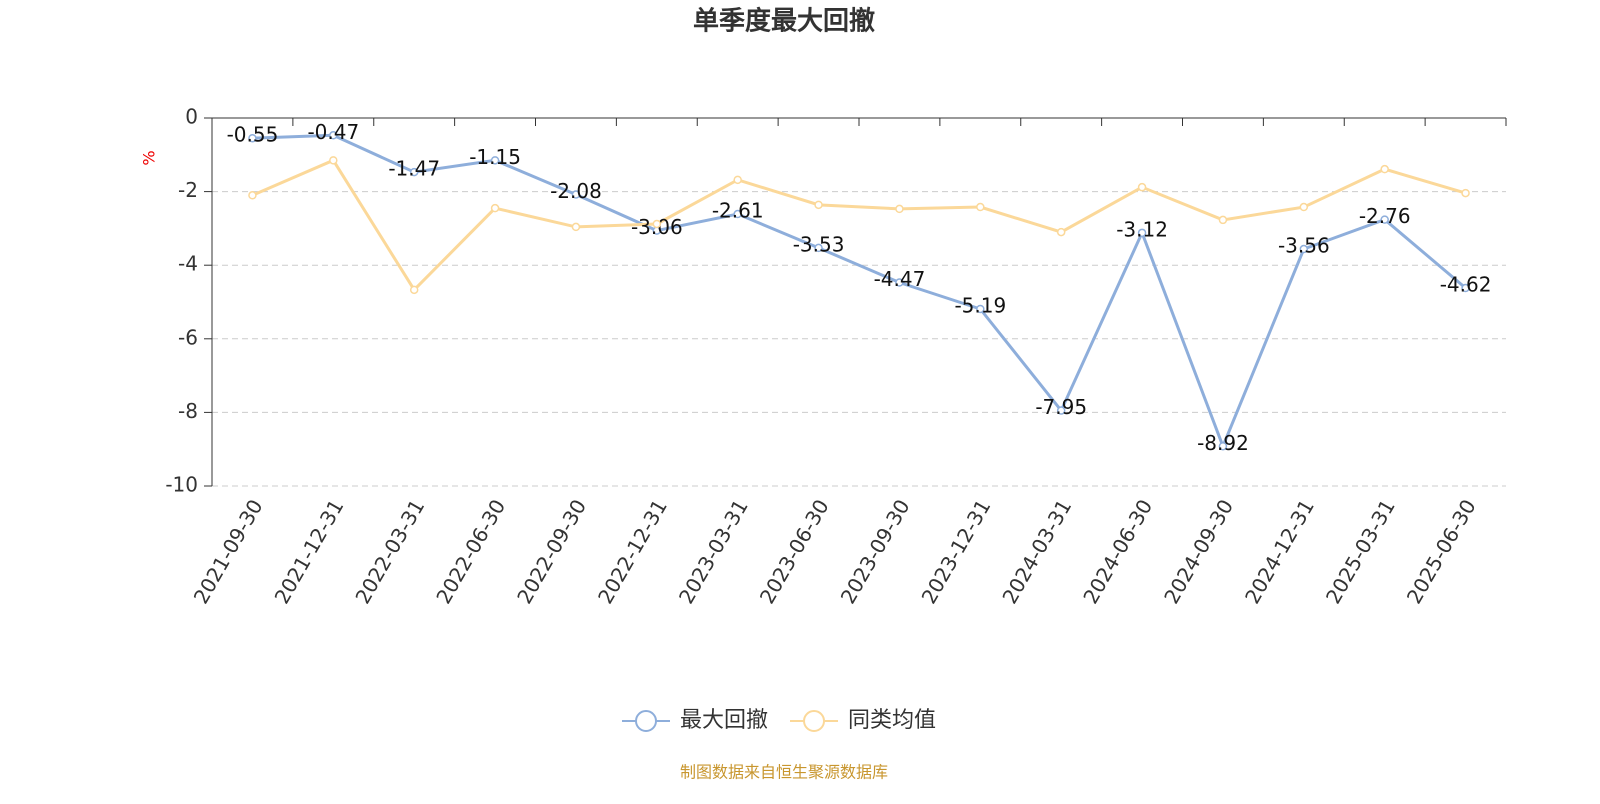 This screenshot has height=804, width=1600. Describe the element at coordinates (784, 21) in the screenshot. I see `chart-title: 单季度最大回撤` at that location.